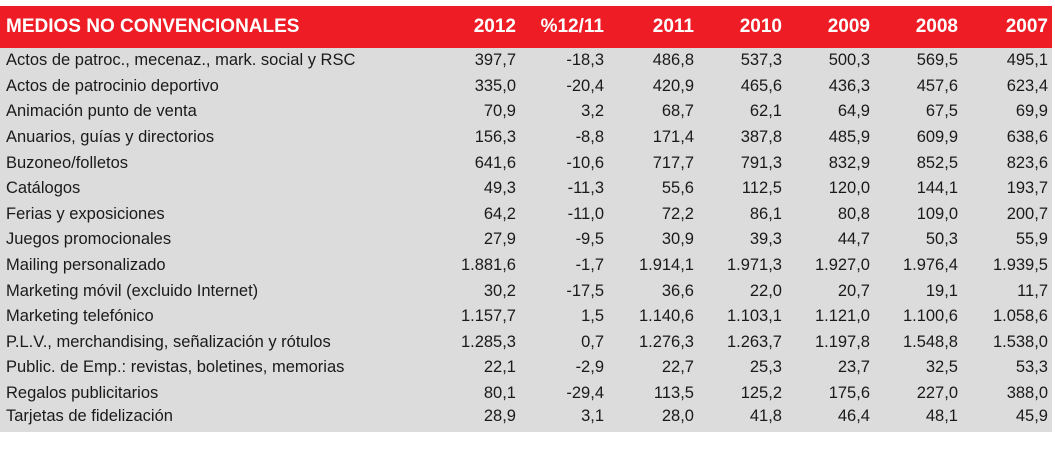 The height and width of the screenshot is (449, 1055). Describe the element at coordinates (1020, 316) in the screenshot. I see `table-cell: 1.058,6` at that location.